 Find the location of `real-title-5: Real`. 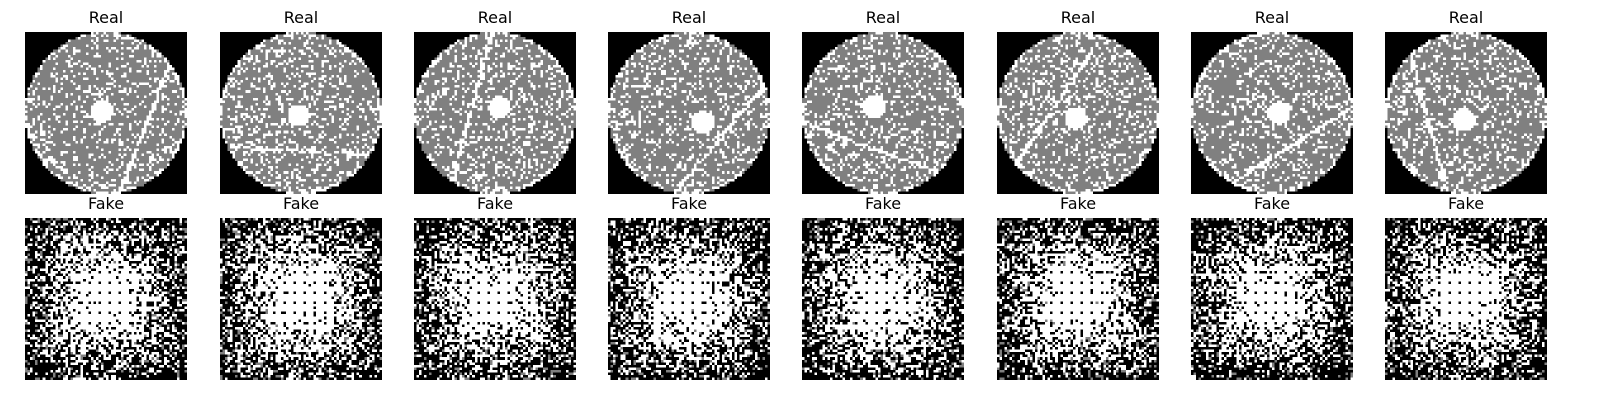

real-title-5: Real is located at coordinates (883, 17).